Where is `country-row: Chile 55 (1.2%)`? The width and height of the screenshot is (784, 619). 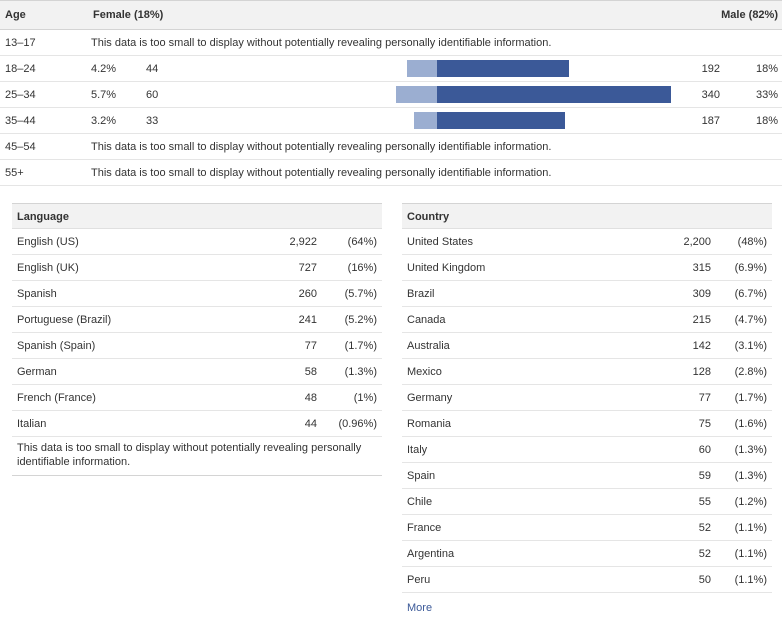
country-row: Chile 55 (1.2%) is located at coordinates (587, 502).